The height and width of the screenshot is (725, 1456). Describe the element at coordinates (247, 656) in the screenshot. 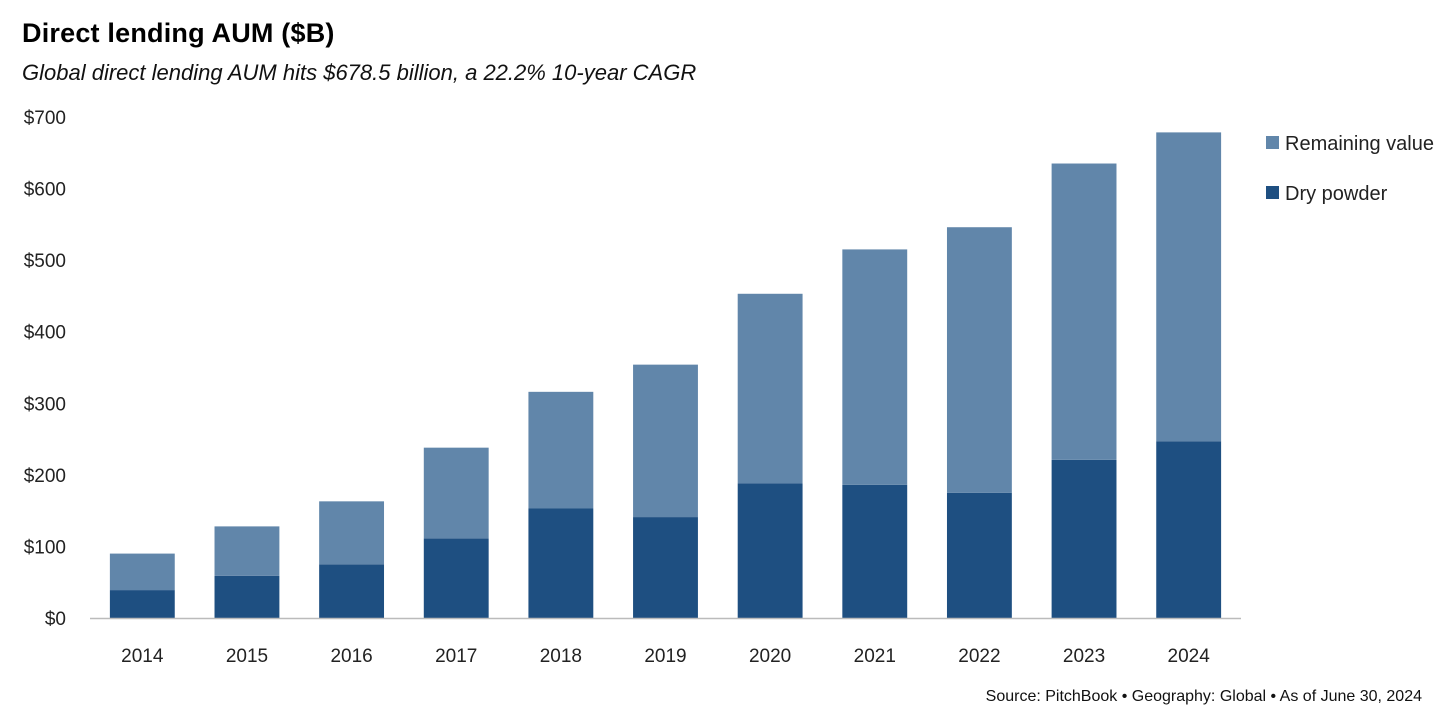

I see `x-tick-label: 2015` at that location.